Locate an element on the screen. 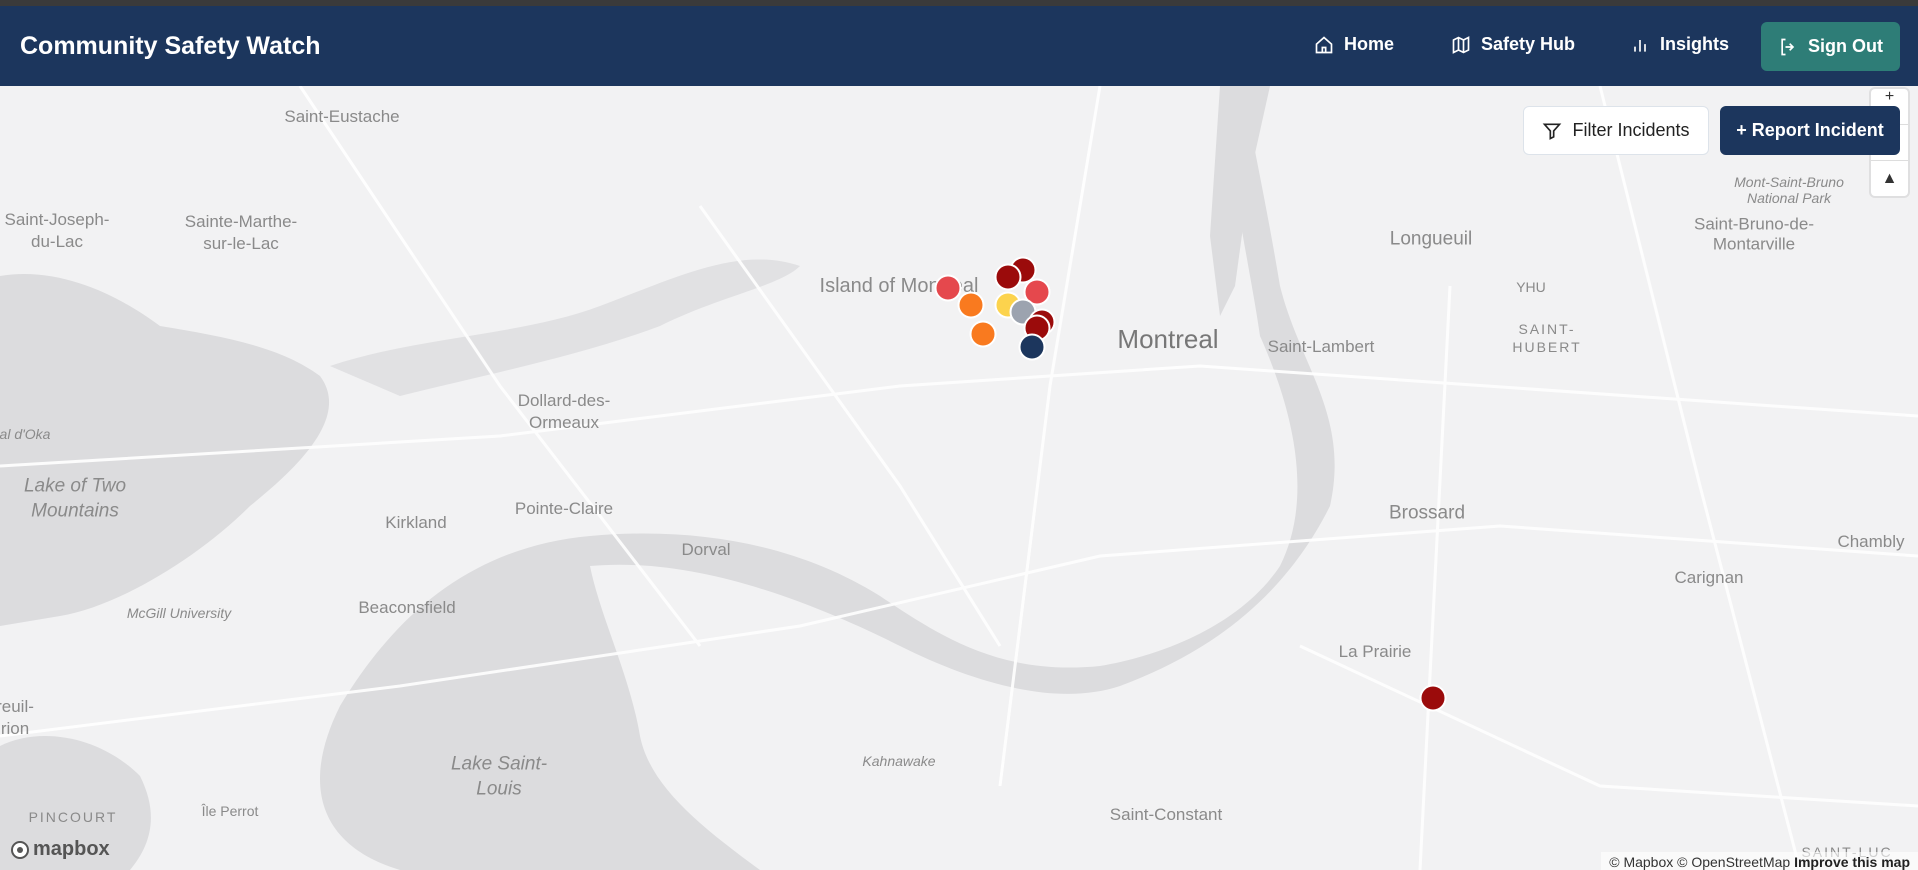 Image resolution: width=1918 pixels, height=870 pixels. map-label: Sainte-Marthe-sur-le-Lac is located at coordinates (241, 232).